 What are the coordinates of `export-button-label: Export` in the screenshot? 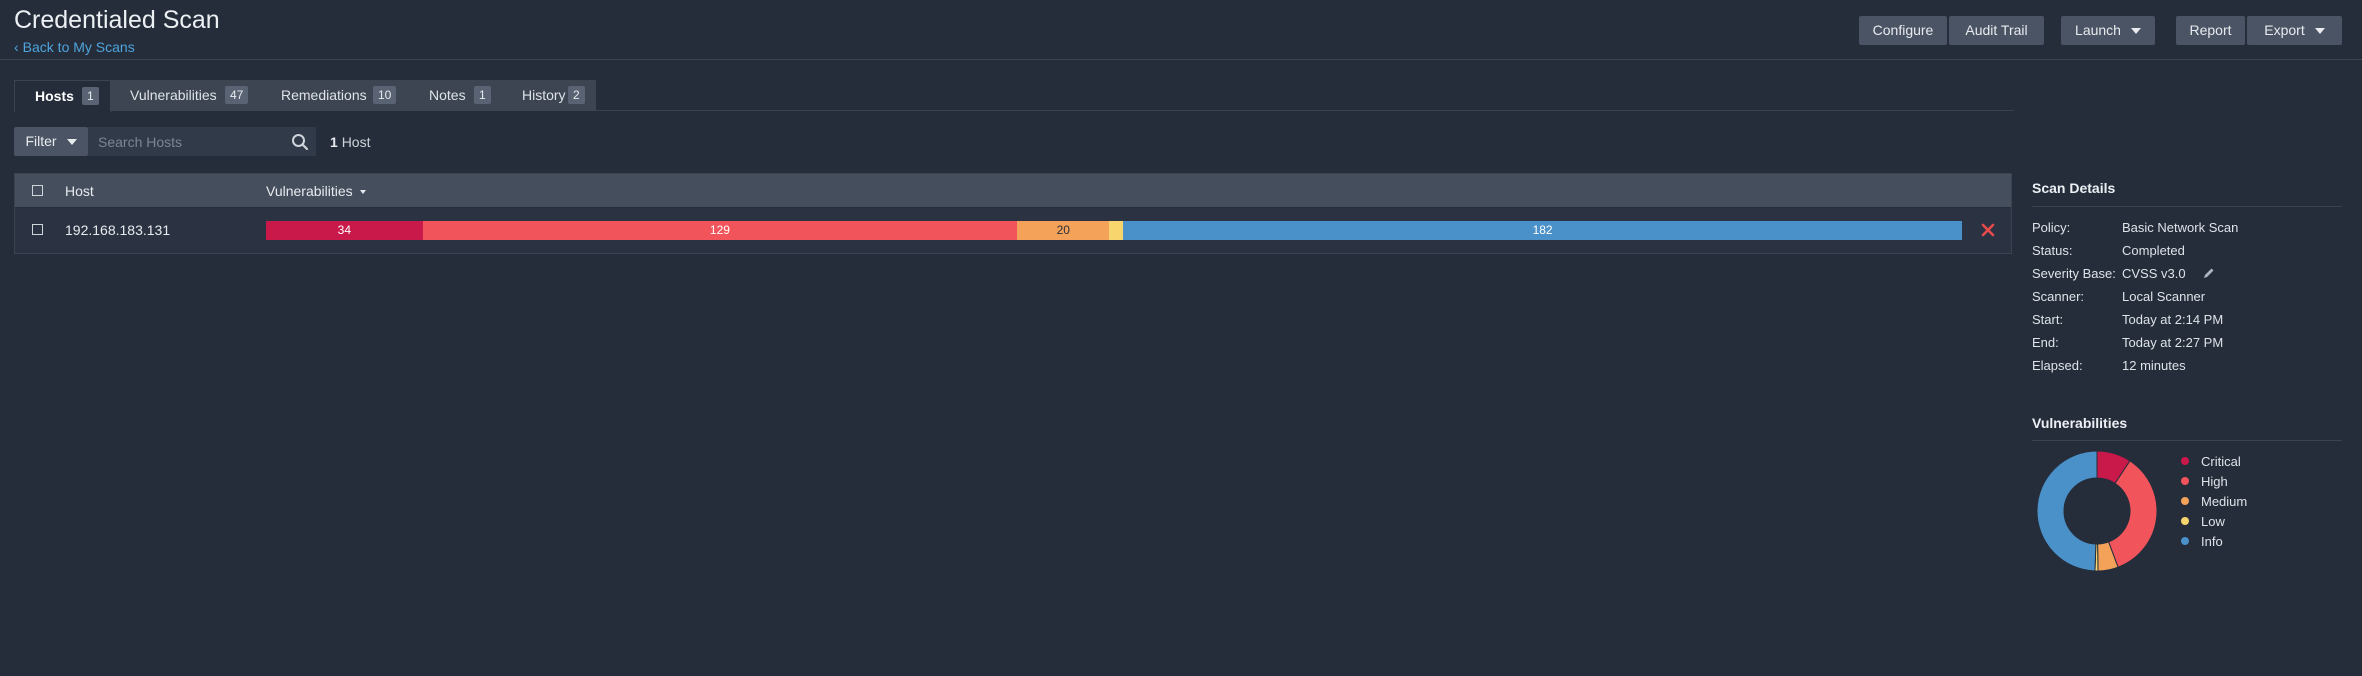 It's located at (2284, 30).